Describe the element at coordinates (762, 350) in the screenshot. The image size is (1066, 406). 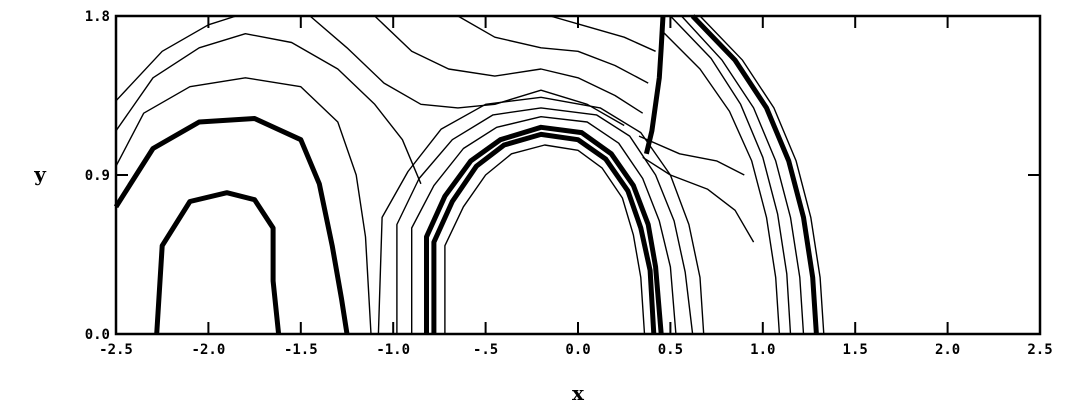
I see `x-tick-label: 1.0` at that location.